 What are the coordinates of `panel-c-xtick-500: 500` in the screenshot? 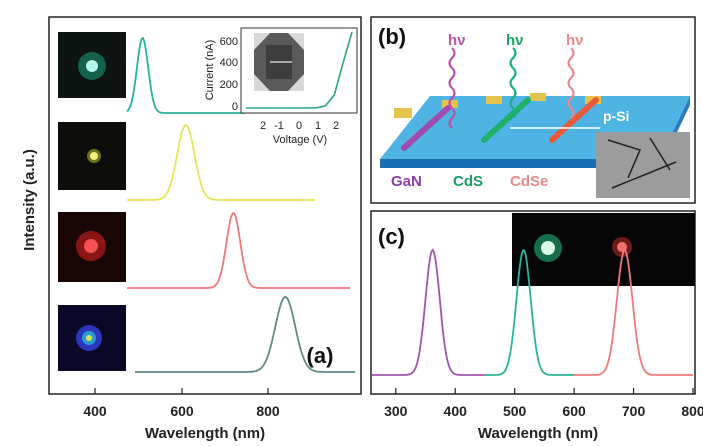 It's located at (515, 411).